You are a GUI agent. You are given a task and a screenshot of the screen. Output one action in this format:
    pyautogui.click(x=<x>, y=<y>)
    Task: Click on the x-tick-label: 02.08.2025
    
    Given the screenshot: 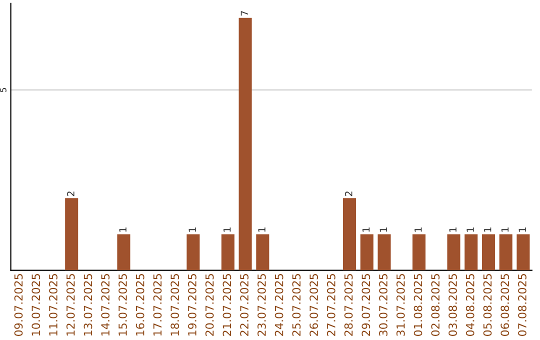 What is the action you would take?
    pyautogui.click(x=435, y=305)
    